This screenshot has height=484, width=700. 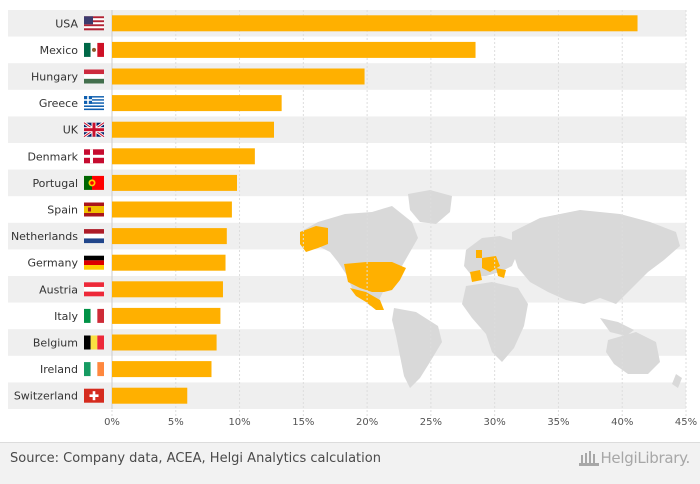 What do you see at coordinates (94, 369) in the screenshot?
I see `ireland-flag-icon` at bounding box center [94, 369].